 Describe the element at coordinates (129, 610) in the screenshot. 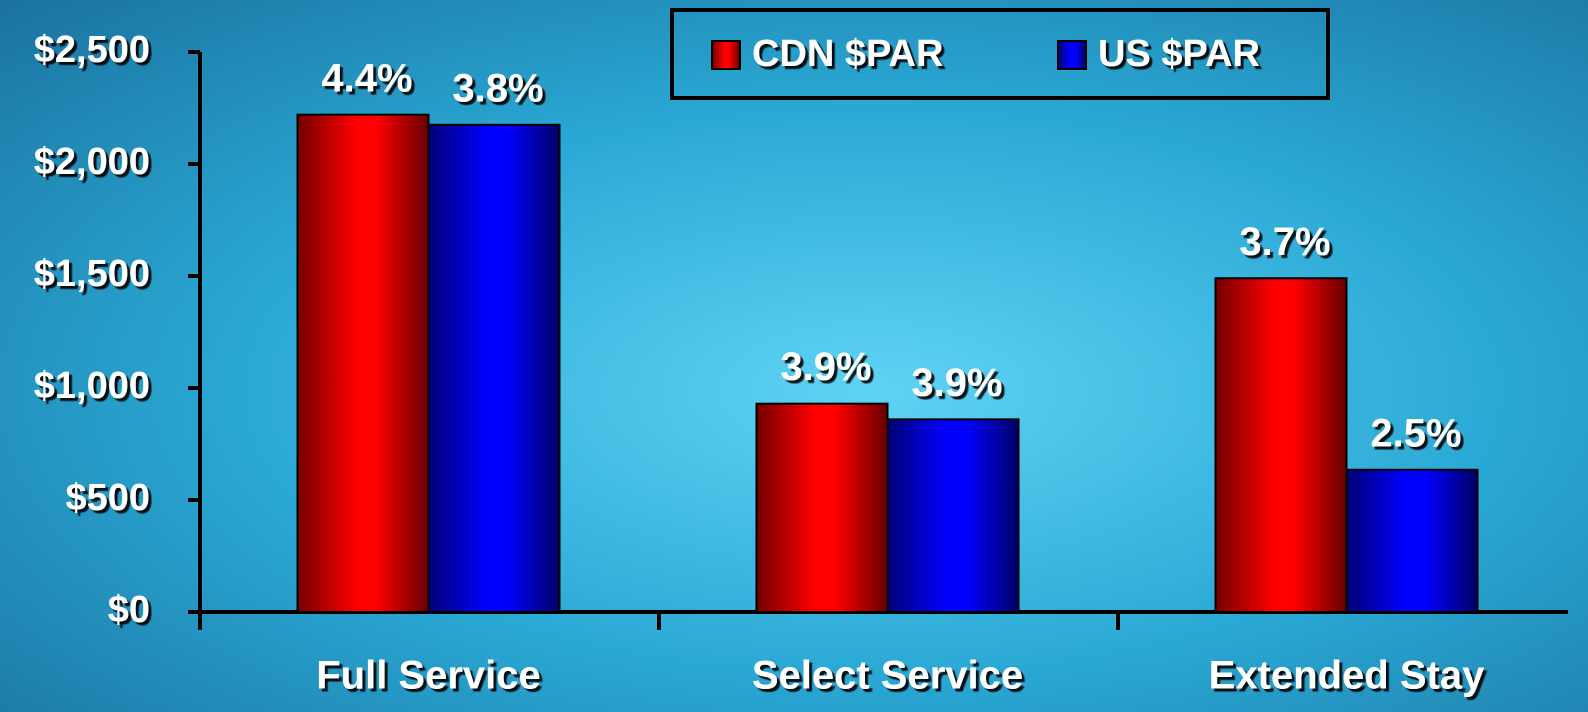

I see `y-tick-label: $0` at that location.